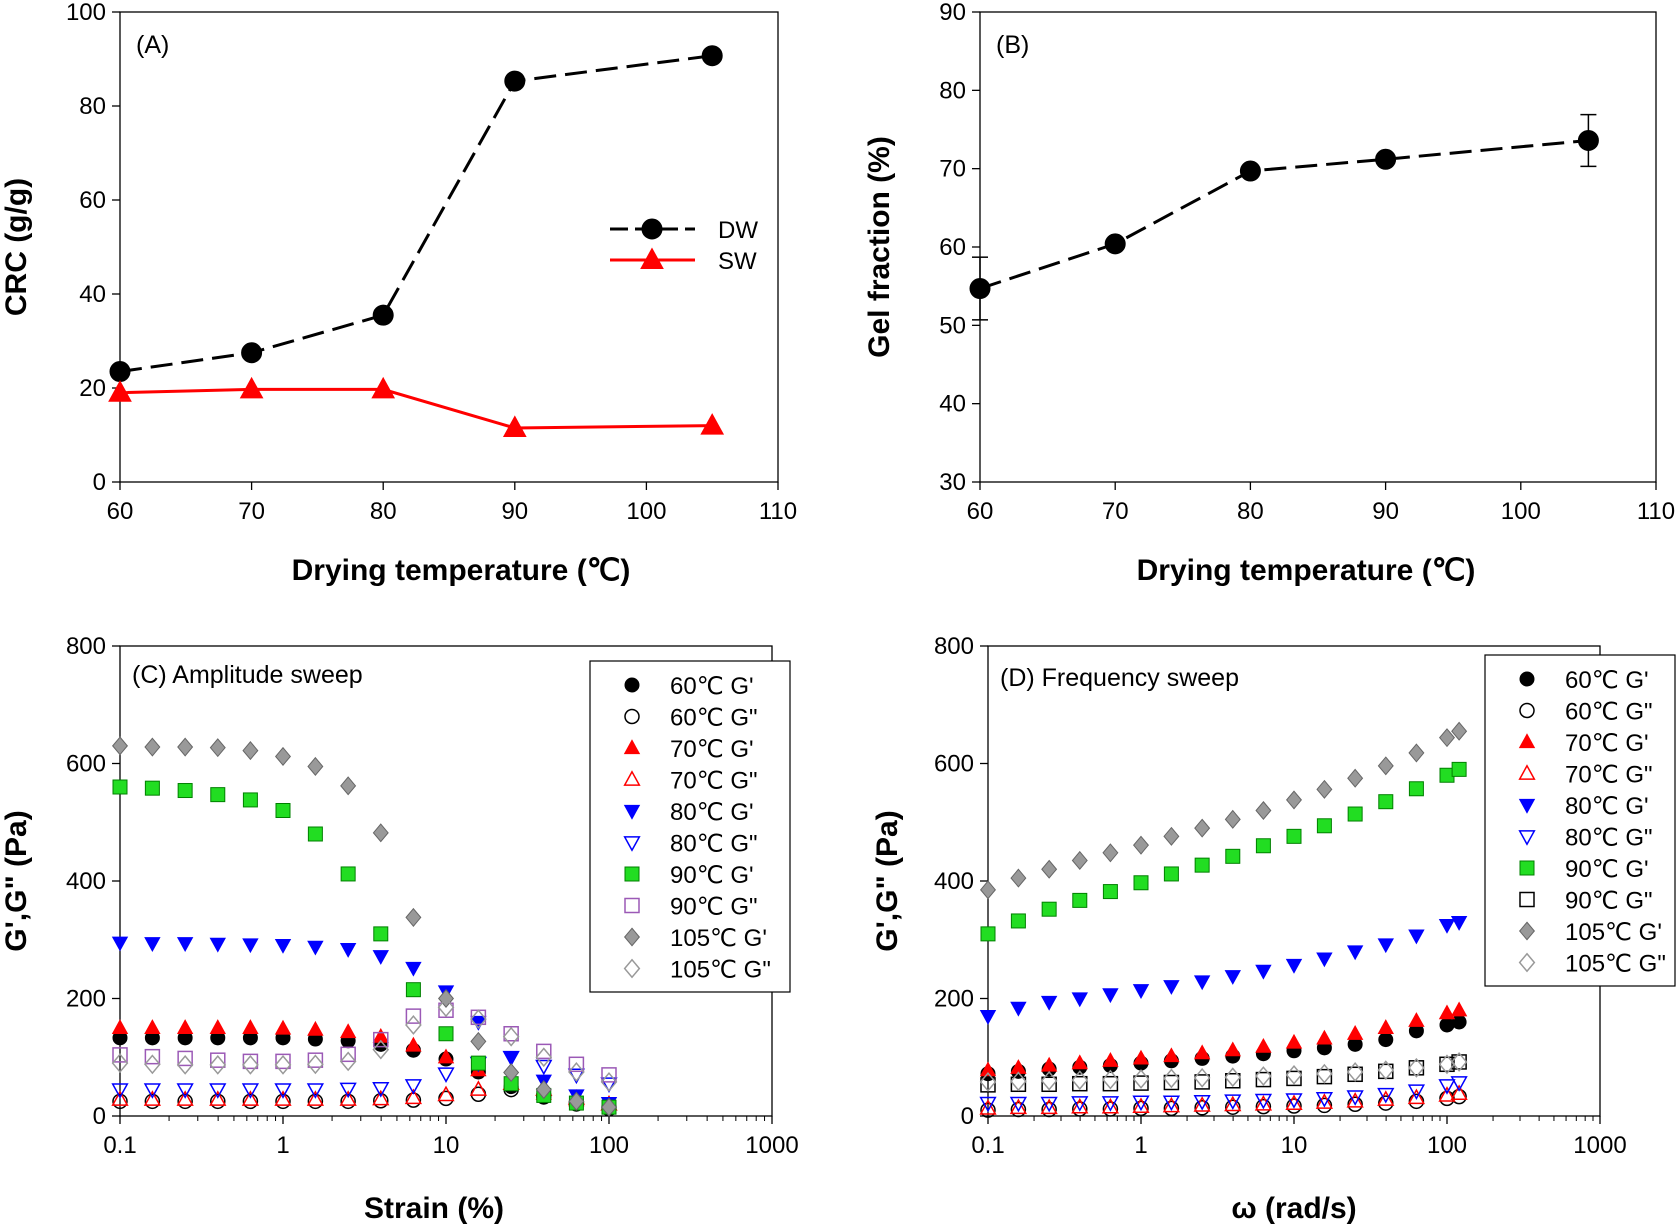 Image resolution: width=1677 pixels, height=1224 pixels. Describe the element at coordinates (434, 1208) in the screenshot. I see `x-axis-title: Strain (%)` at that location.